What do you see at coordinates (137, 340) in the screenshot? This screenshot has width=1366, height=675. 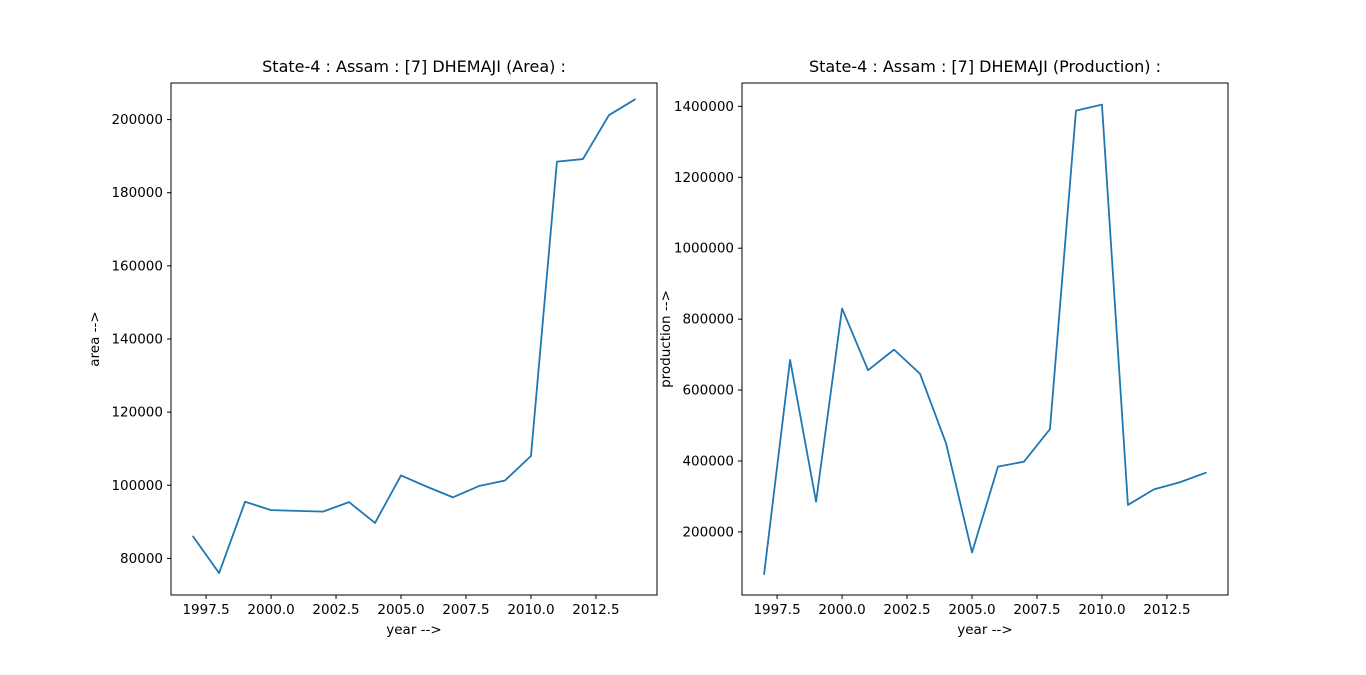 I see `y-tick-label: 140000` at bounding box center [137, 340].